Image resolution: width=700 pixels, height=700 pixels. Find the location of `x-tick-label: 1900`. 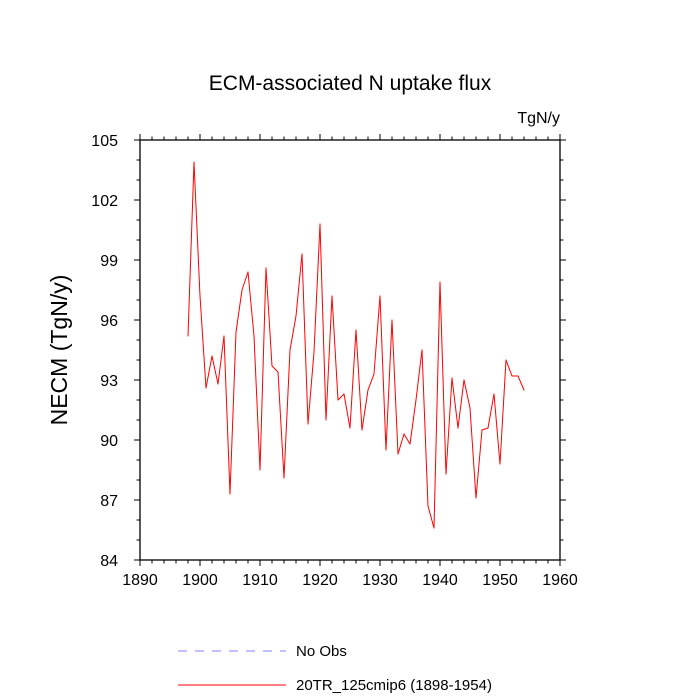

x-tick-label: 1900 is located at coordinates (200, 580).